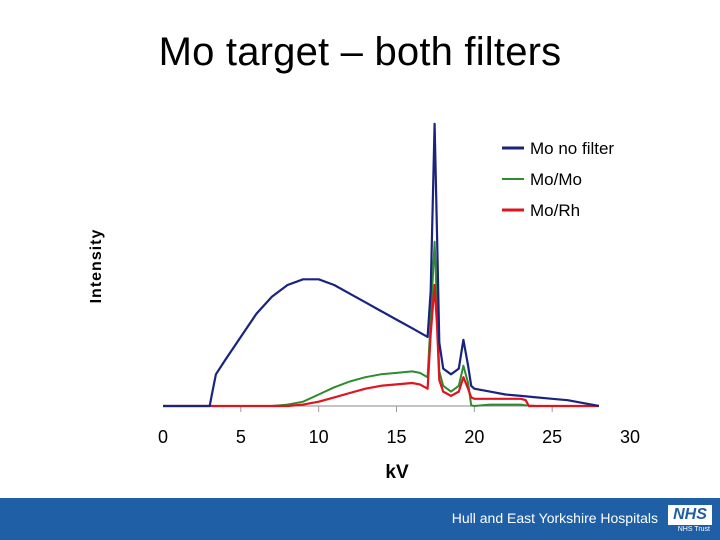 The width and height of the screenshot is (720, 540). Describe the element at coordinates (693, 529) in the screenshot. I see `nhs-trust-label: NHS Trust` at that location.